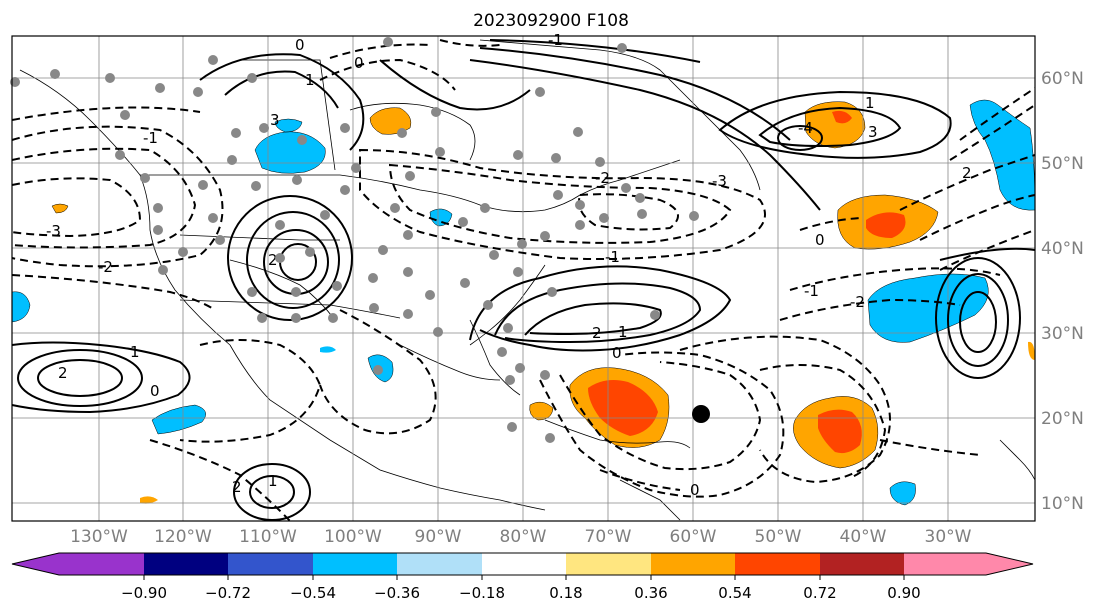 The width and height of the screenshot is (1102, 613). Describe the element at coordinates (268, 537) in the screenshot. I see `lon-tick-label: 110°W` at that location.